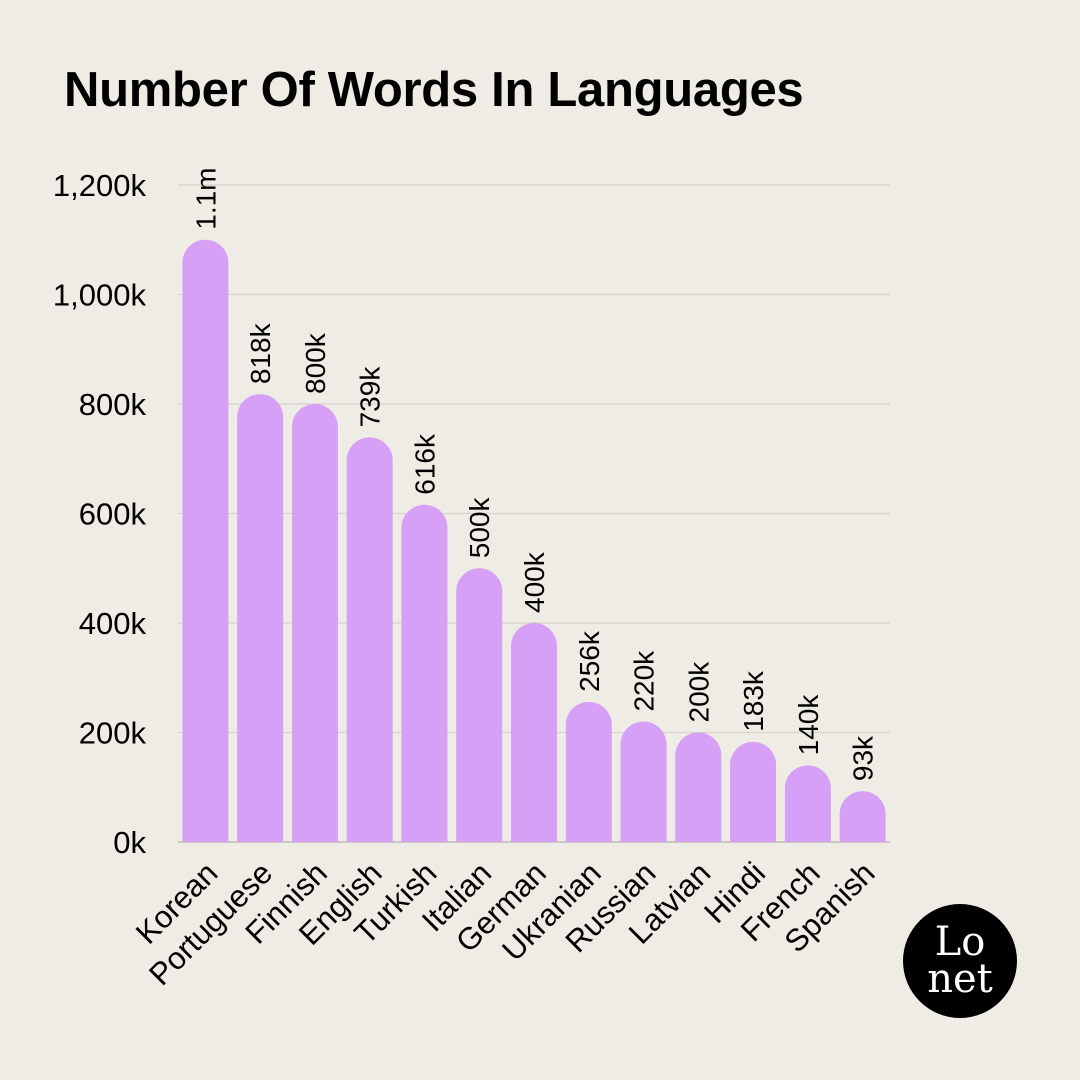  Describe the element at coordinates (113, 733) in the screenshot. I see `y-tick-label: 200k` at that location.